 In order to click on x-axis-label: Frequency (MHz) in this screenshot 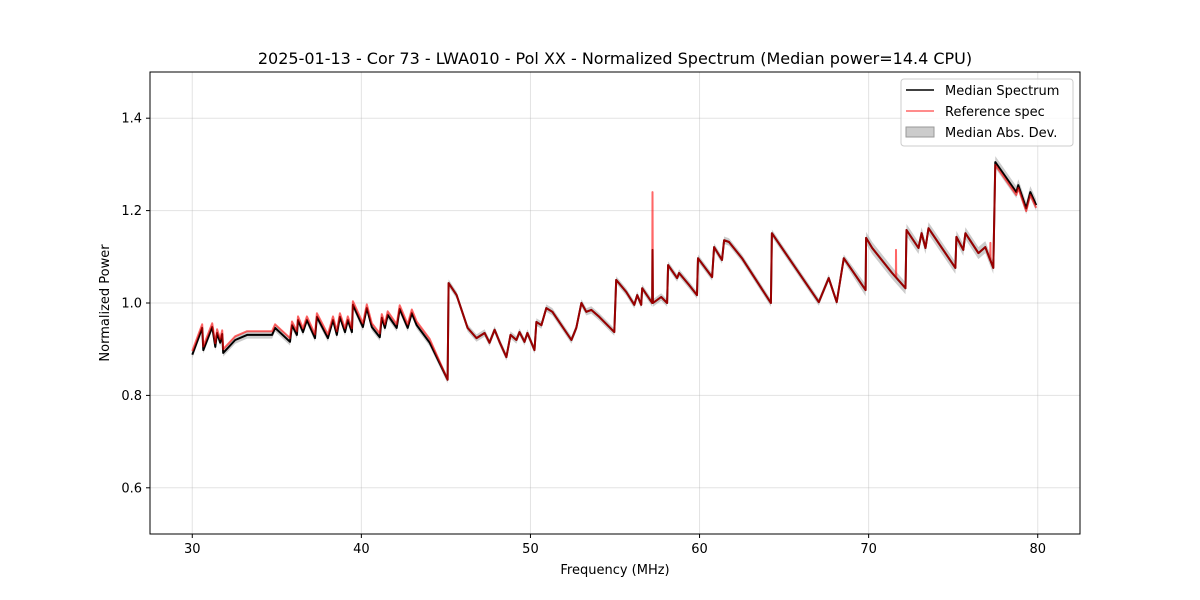, I will do `click(614, 570)`.